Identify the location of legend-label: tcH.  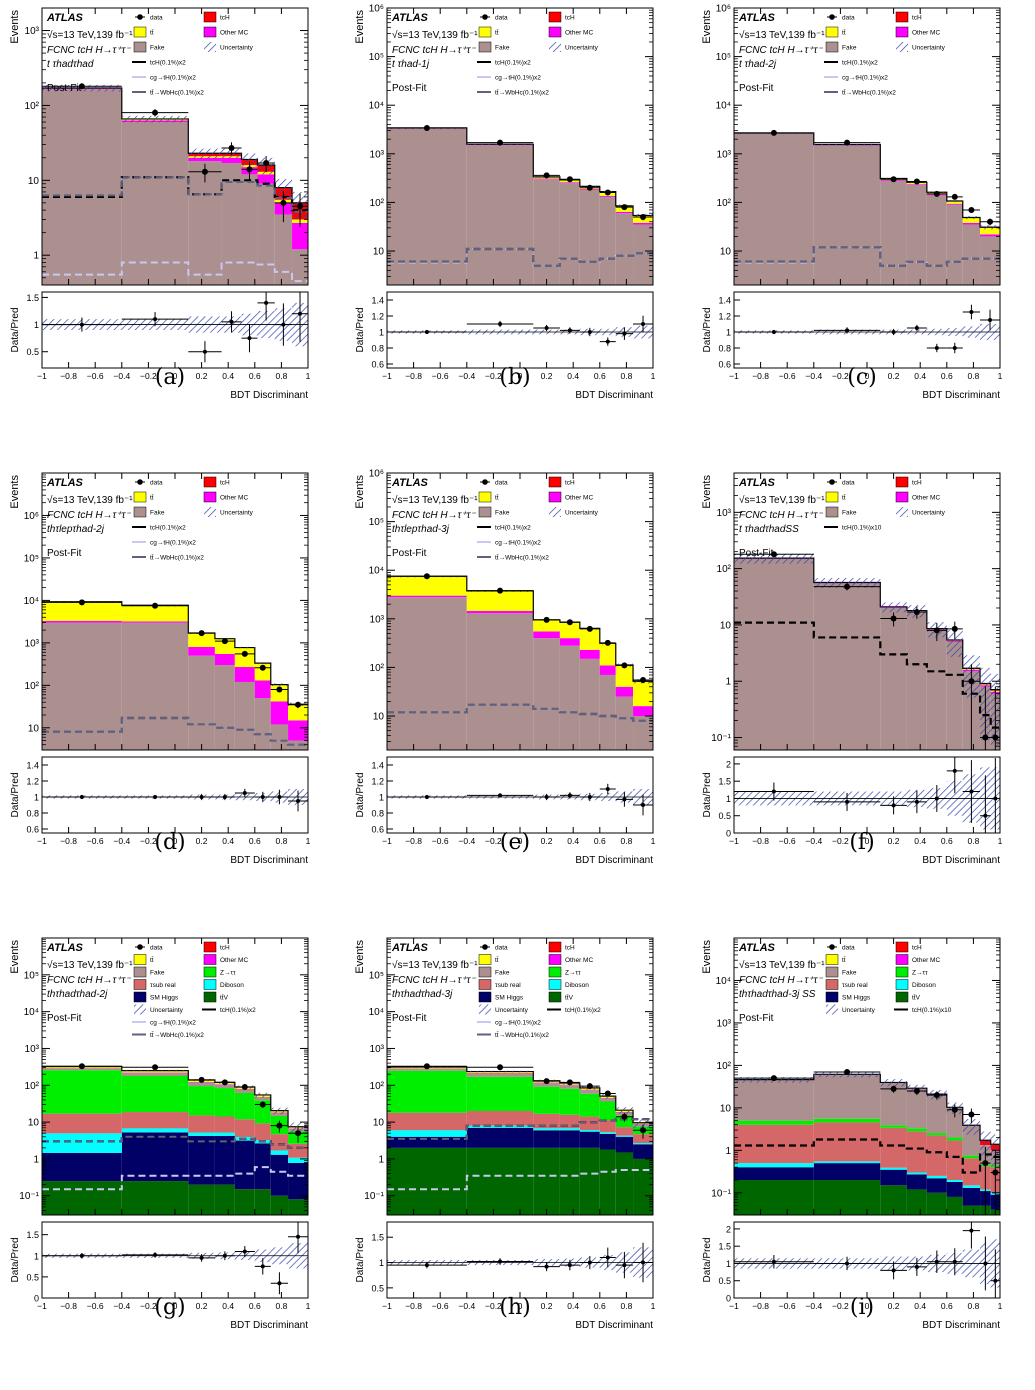
(570, 483).